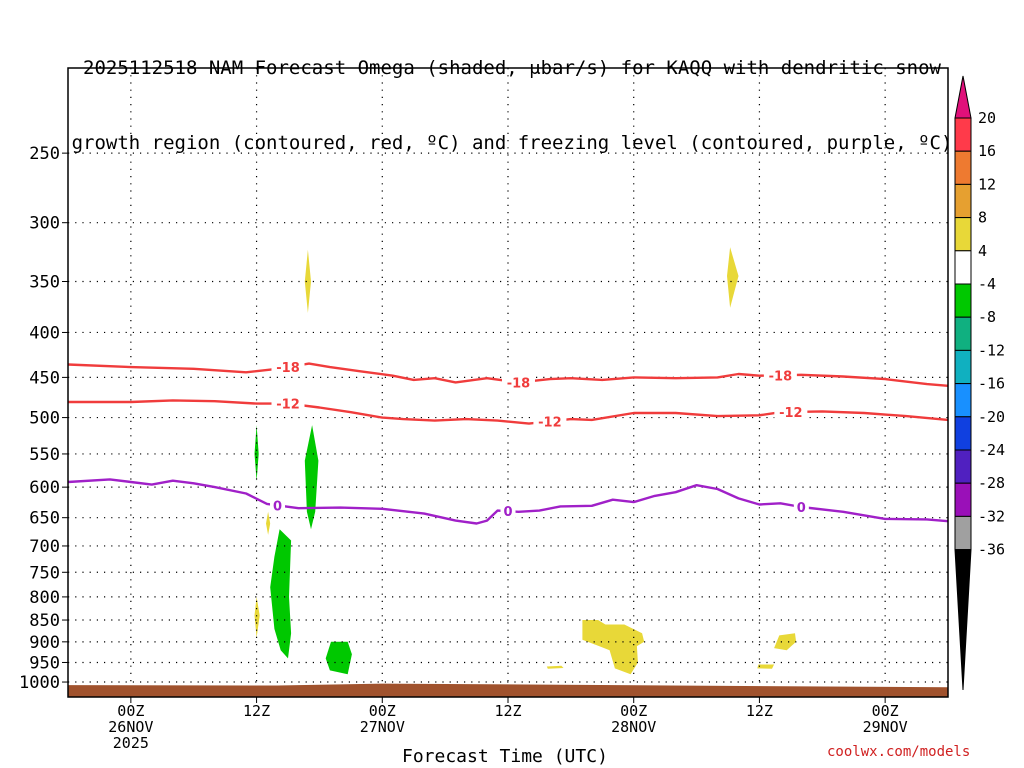 The image size is (1024, 768). I want to click on colorbar-label-7: -12, so click(991, 350).